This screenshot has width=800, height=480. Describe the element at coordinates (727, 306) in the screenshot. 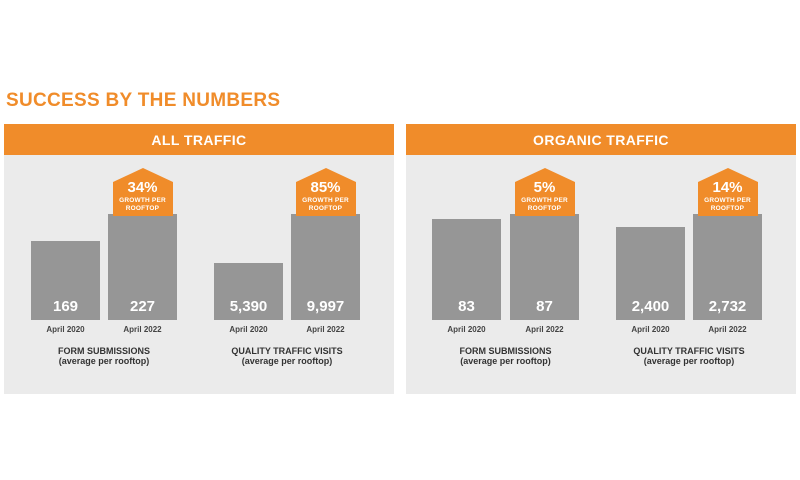

I see `bar-value-label: 2,732` at that location.